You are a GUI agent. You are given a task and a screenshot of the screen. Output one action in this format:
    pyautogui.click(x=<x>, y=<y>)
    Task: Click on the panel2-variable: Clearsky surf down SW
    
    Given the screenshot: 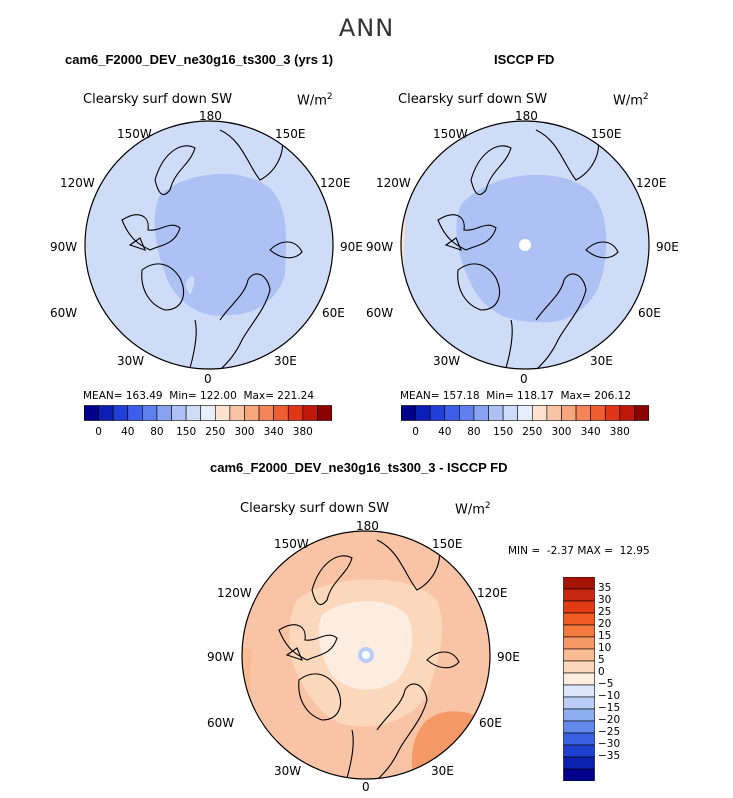 What is the action you would take?
    pyautogui.click(x=473, y=99)
    